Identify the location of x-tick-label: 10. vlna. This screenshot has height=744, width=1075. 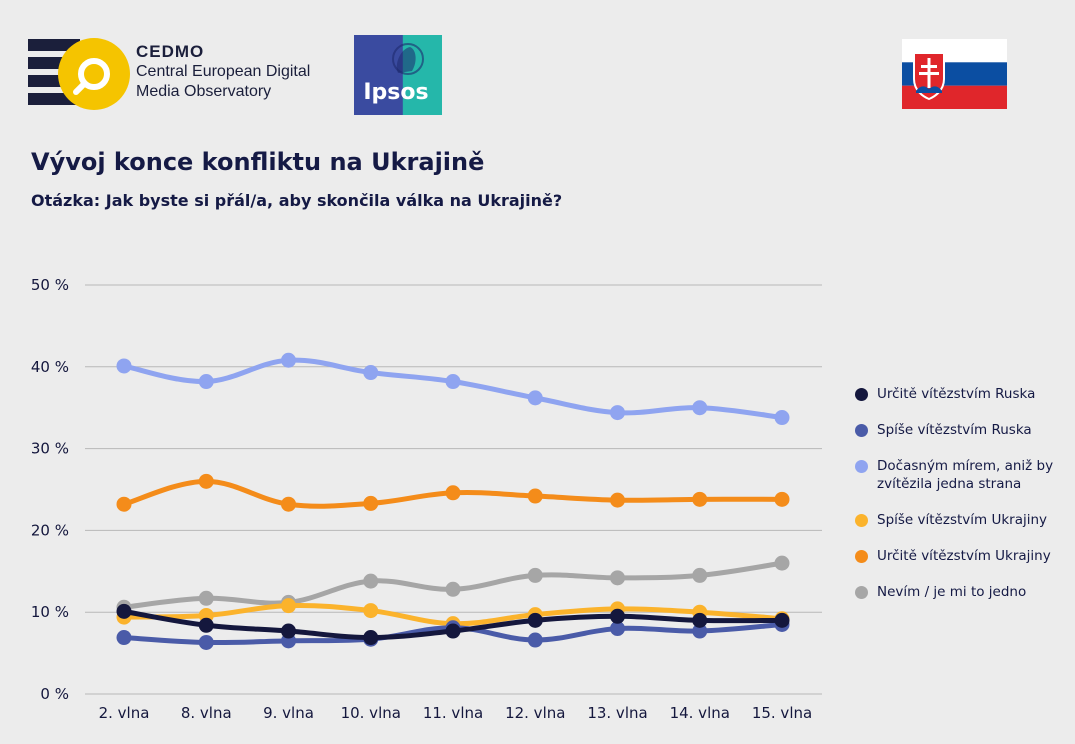
(371, 713).